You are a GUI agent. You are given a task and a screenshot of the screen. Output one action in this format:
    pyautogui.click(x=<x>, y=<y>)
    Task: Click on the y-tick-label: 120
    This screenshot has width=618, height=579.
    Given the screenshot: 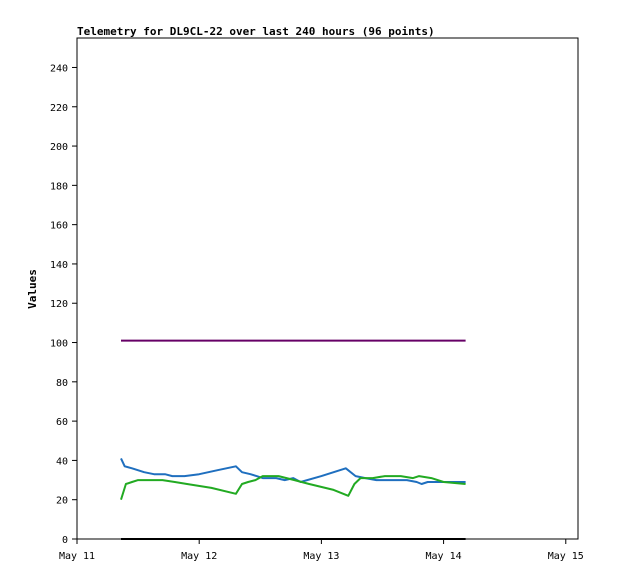 What is the action you would take?
    pyautogui.click(x=59, y=304)
    